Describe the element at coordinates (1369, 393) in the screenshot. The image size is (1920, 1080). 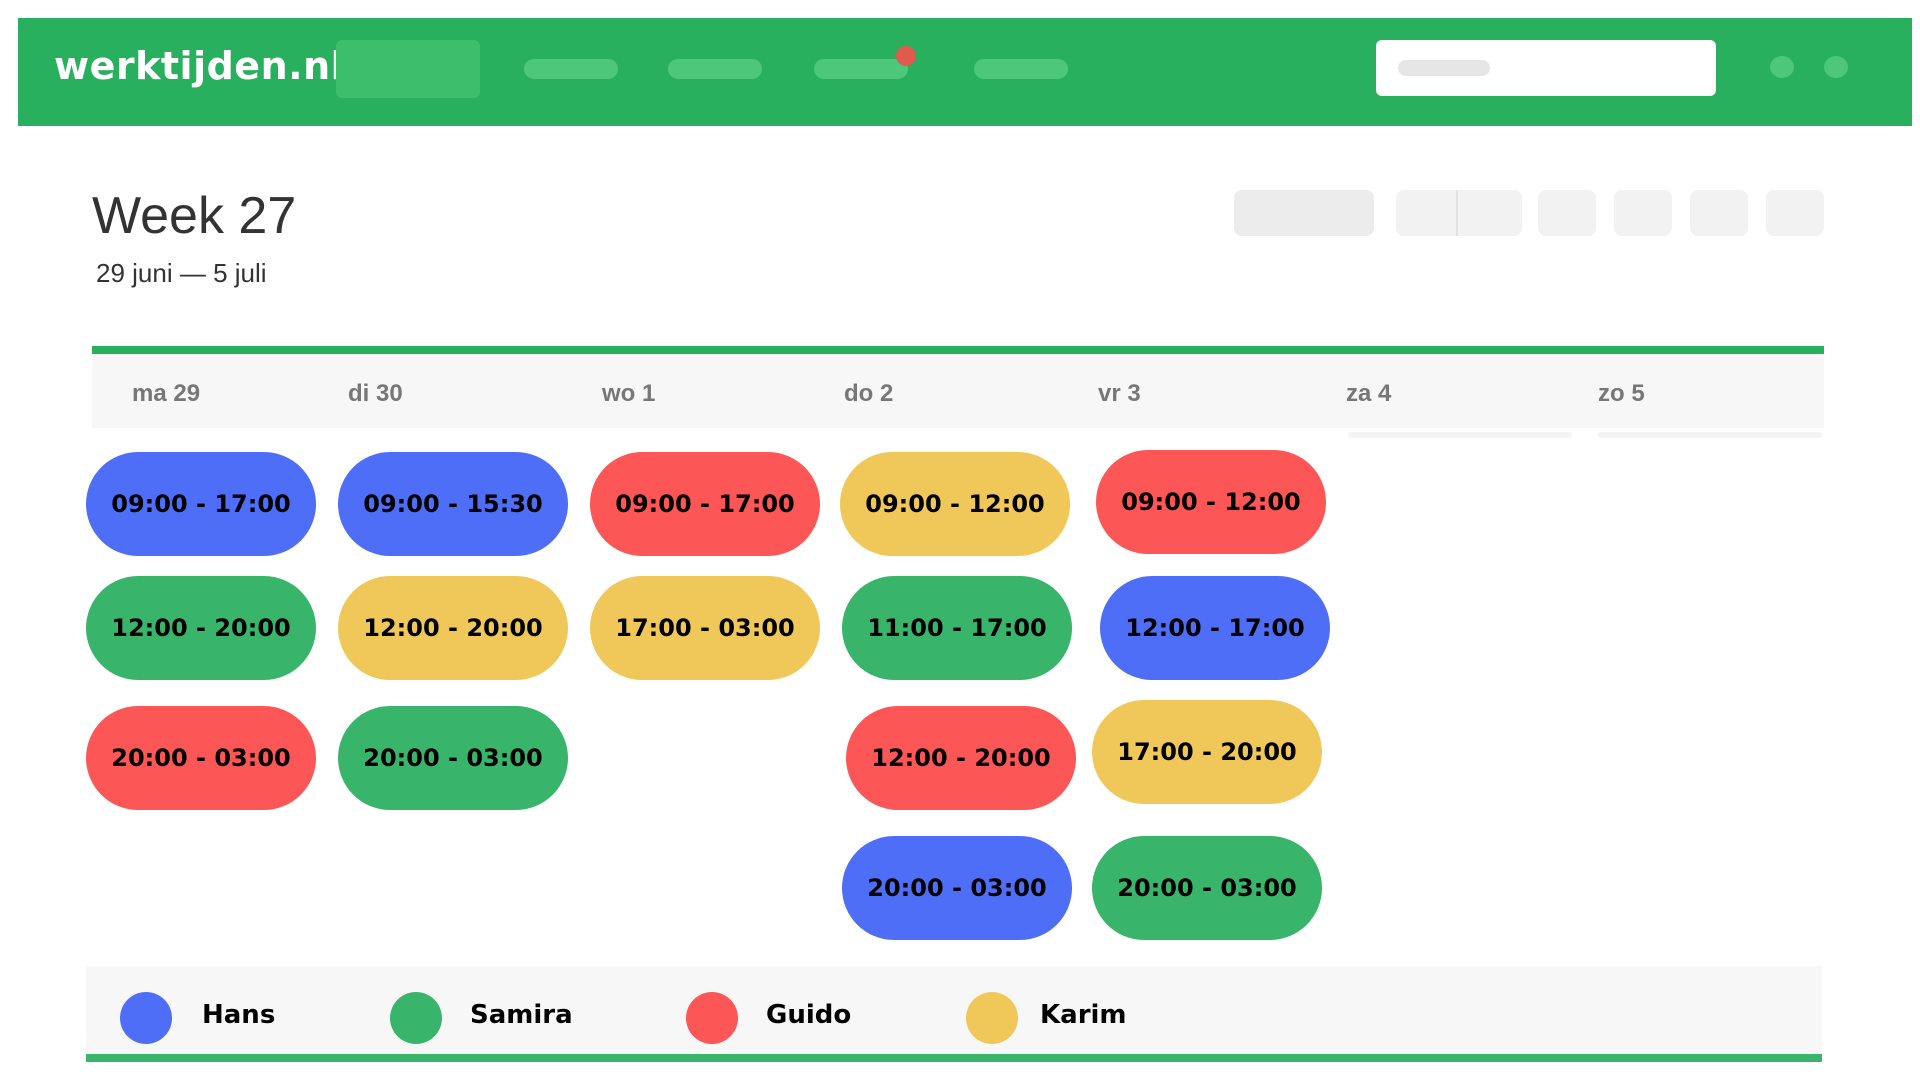
I see `day-header-sat: za 4` at that location.